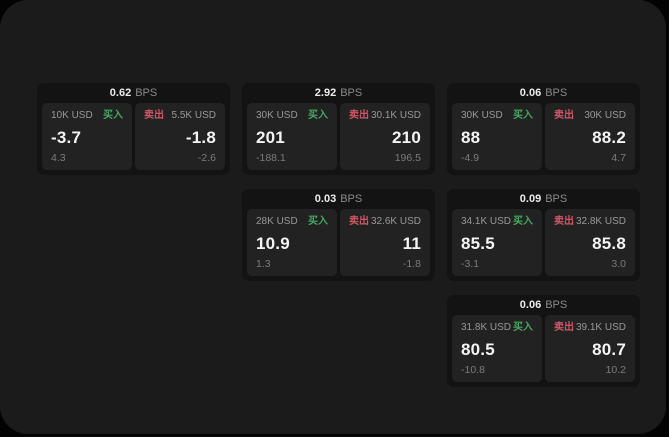 Image resolution: width=669 pixels, height=437 pixels. I want to click on buy-notional: 31.8K USD, so click(486, 327).